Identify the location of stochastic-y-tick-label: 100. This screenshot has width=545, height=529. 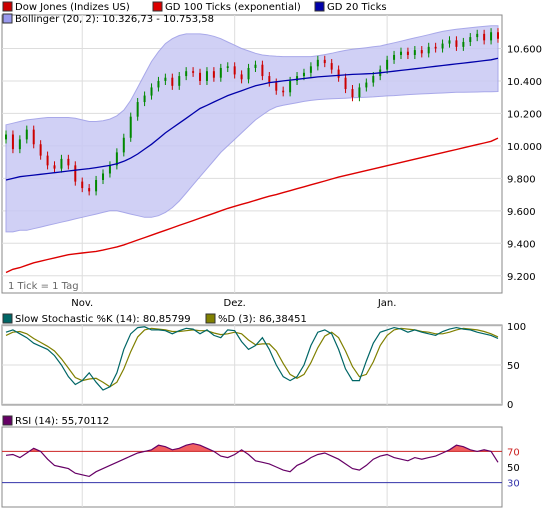
(516, 327).